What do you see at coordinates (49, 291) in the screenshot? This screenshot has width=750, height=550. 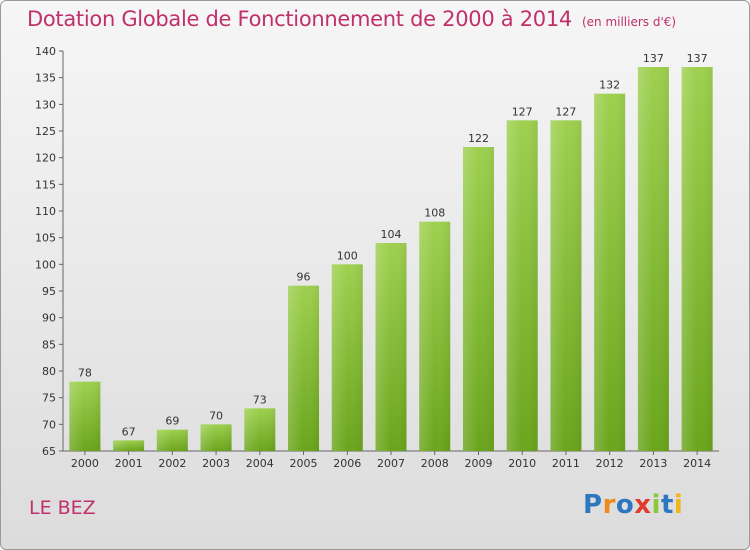 I see `y-tick-label: 95` at bounding box center [49, 291].